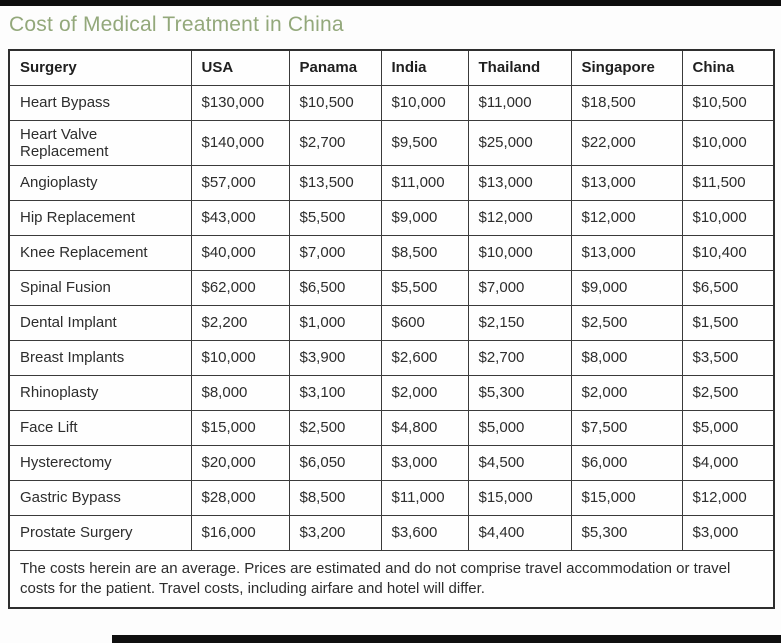 This screenshot has height=643, width=781. I want to click on surgery-name-cell: Hysterectomy, so click(100, 462).